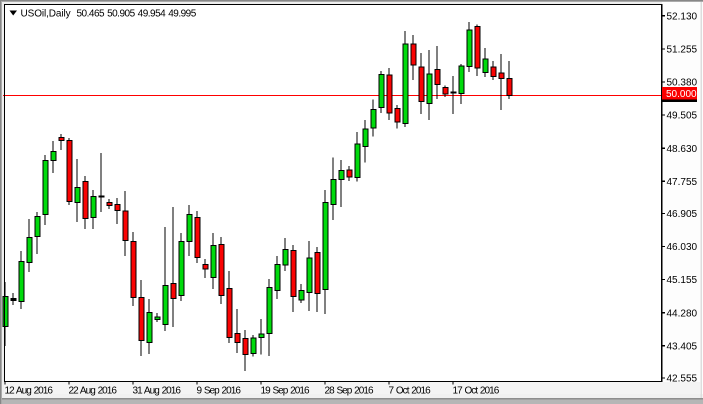  What do you see at coordinates (349, 390) in the screenshot?
I see `svg-text: 28 Sep 2016` at bounding box center [349, 390].